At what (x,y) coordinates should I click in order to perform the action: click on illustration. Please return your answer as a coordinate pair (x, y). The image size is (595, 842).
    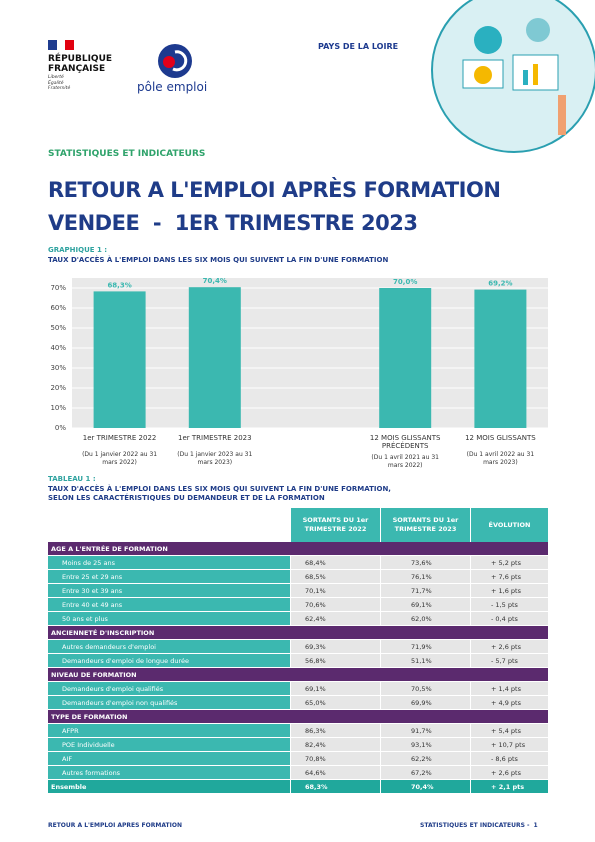
    Looking at the image, I should click on (513, 76).